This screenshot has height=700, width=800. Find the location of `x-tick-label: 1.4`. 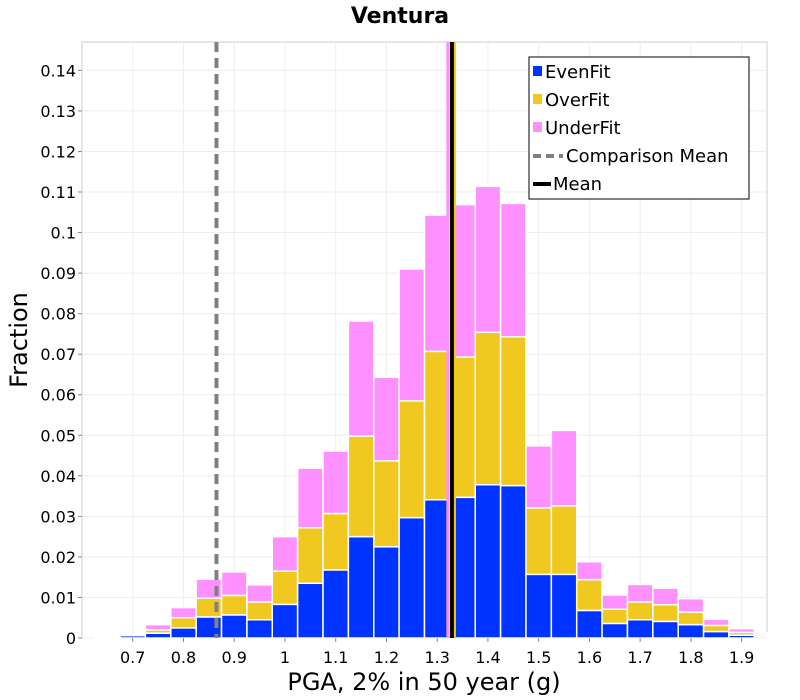

x-tick-label: 1.4 is located at coordinates (487, 657).